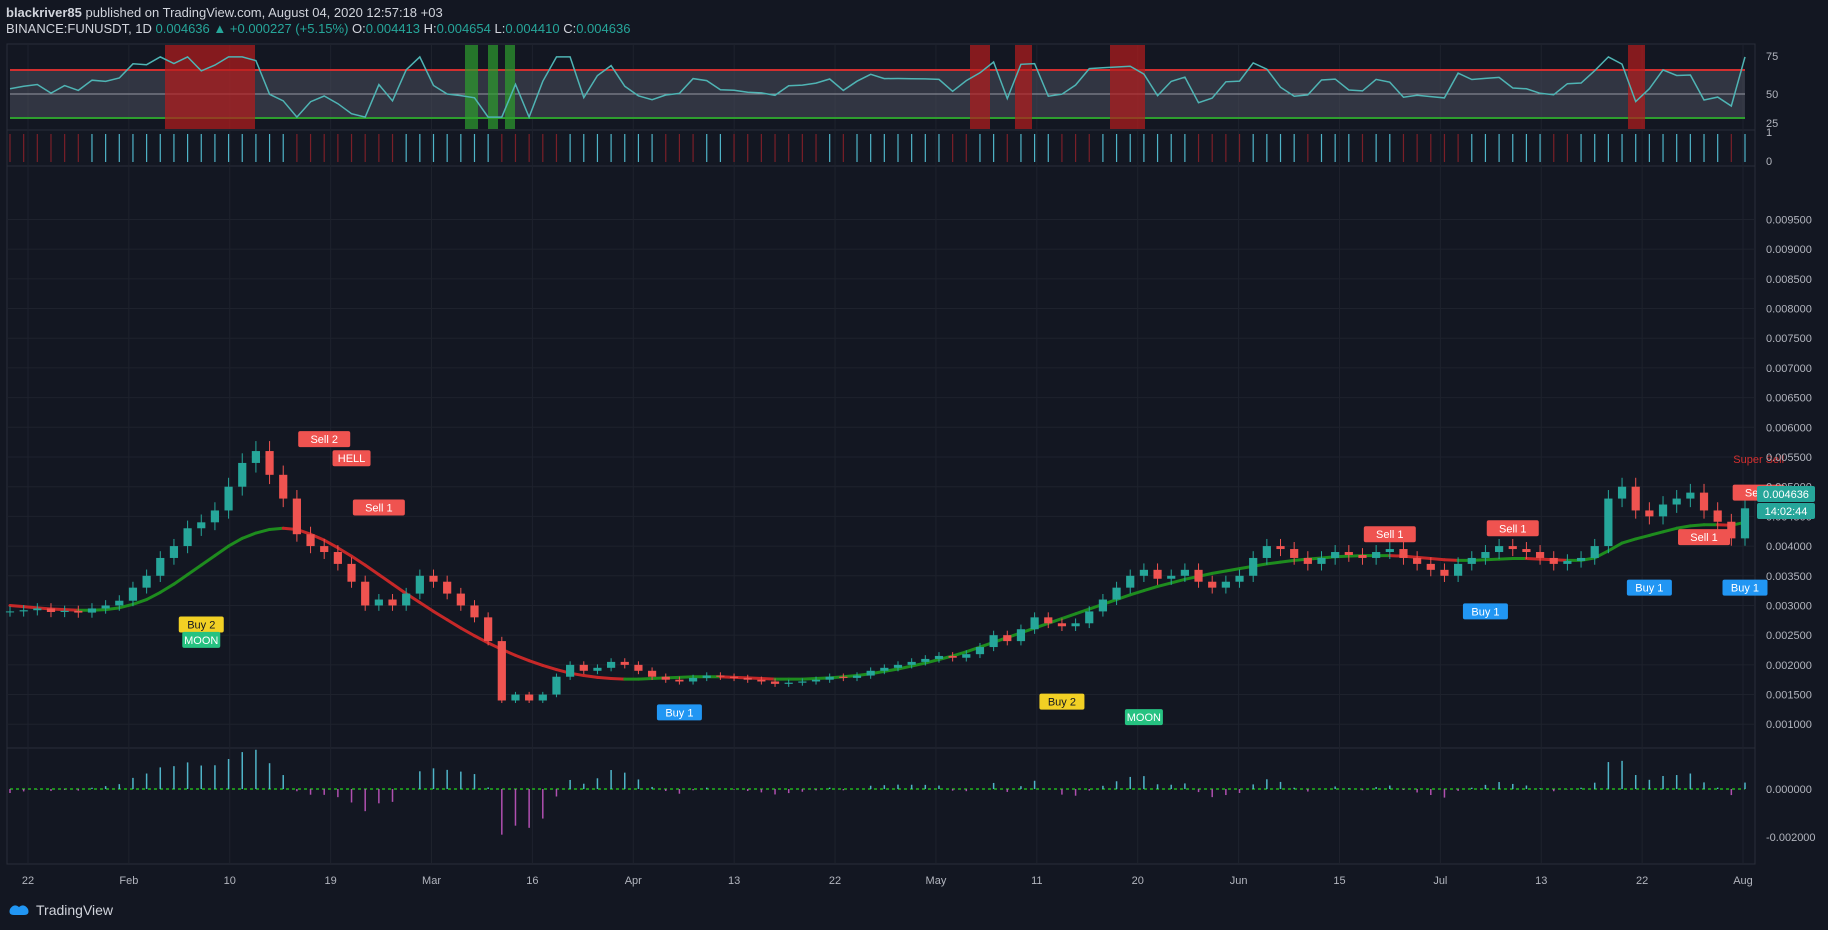 The height and width of the screenshot is (930, 1828). What do you see at coordinates (1758, 460) in the screenshot?
I see `super-sell-label: Super Sell` at bounding box center [1758, 460].